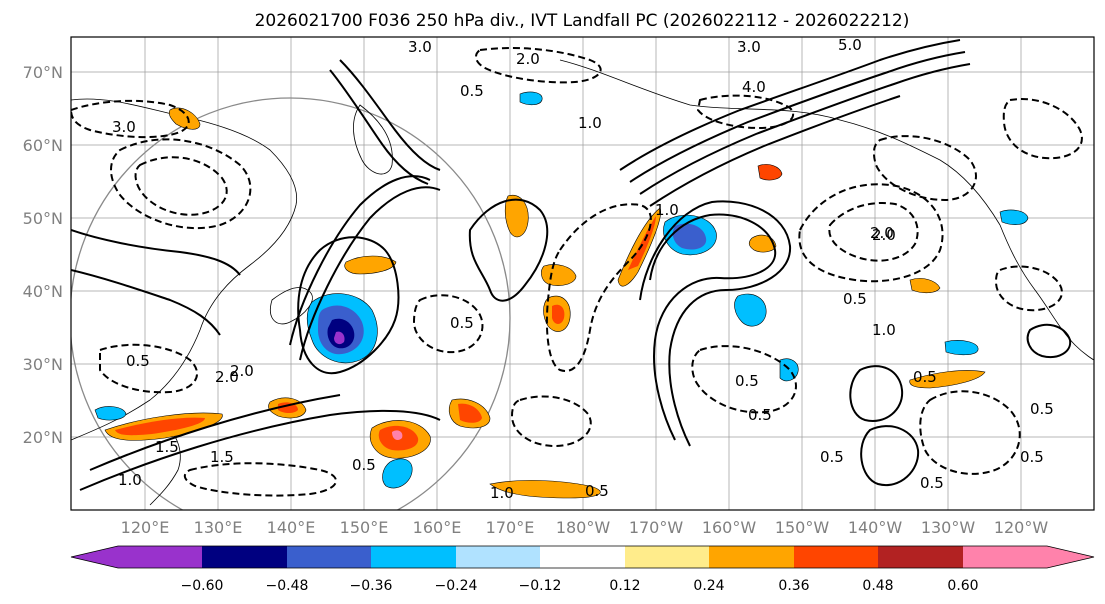 This screenshot has width=1105, height=604. Describe the element at coordinates (531, 98) in the screenshot. I see `shade-neg-bering` at that location.